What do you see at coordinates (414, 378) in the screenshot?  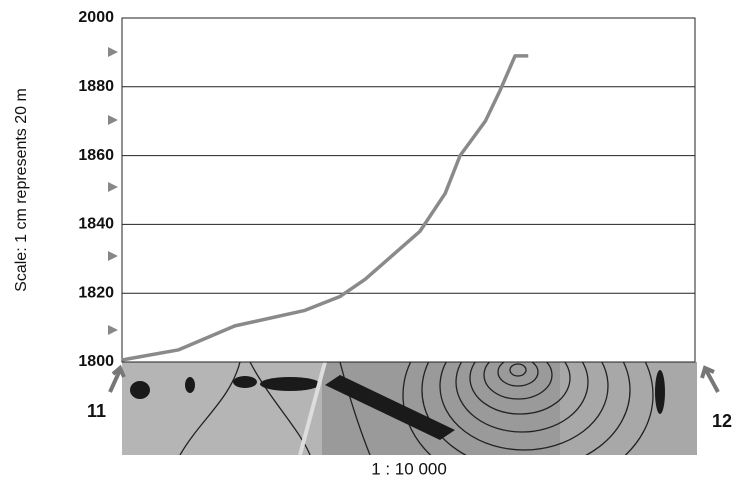 I see `end-arrows` at bounding box center [414, 378].